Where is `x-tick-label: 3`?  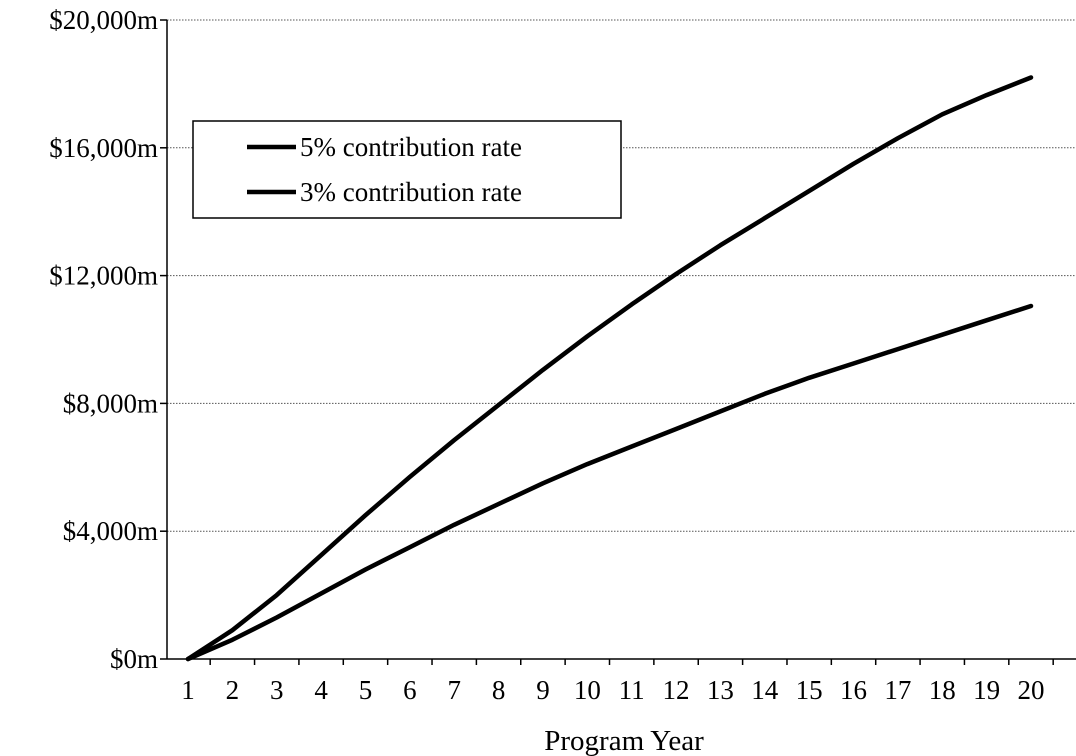 x-tick-label: 3 is located at coordinates (277, 690).